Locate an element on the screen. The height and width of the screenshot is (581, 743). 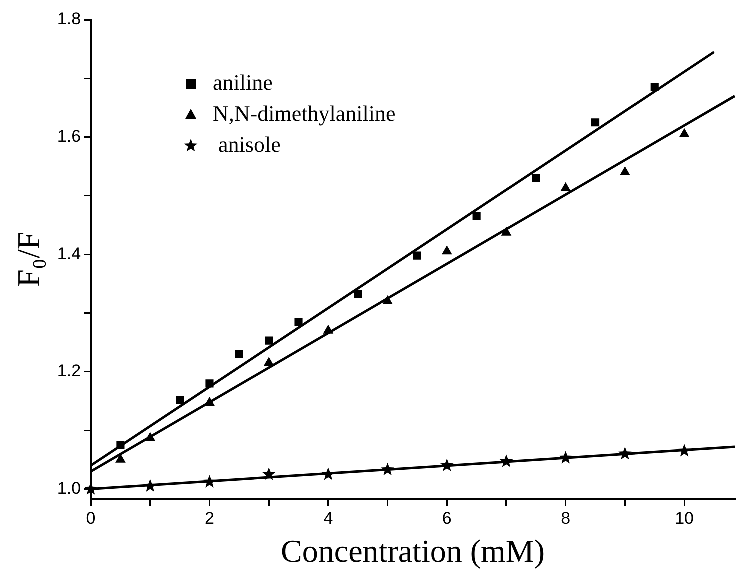
legend-label: aniline is located at coordinates (243, 82).